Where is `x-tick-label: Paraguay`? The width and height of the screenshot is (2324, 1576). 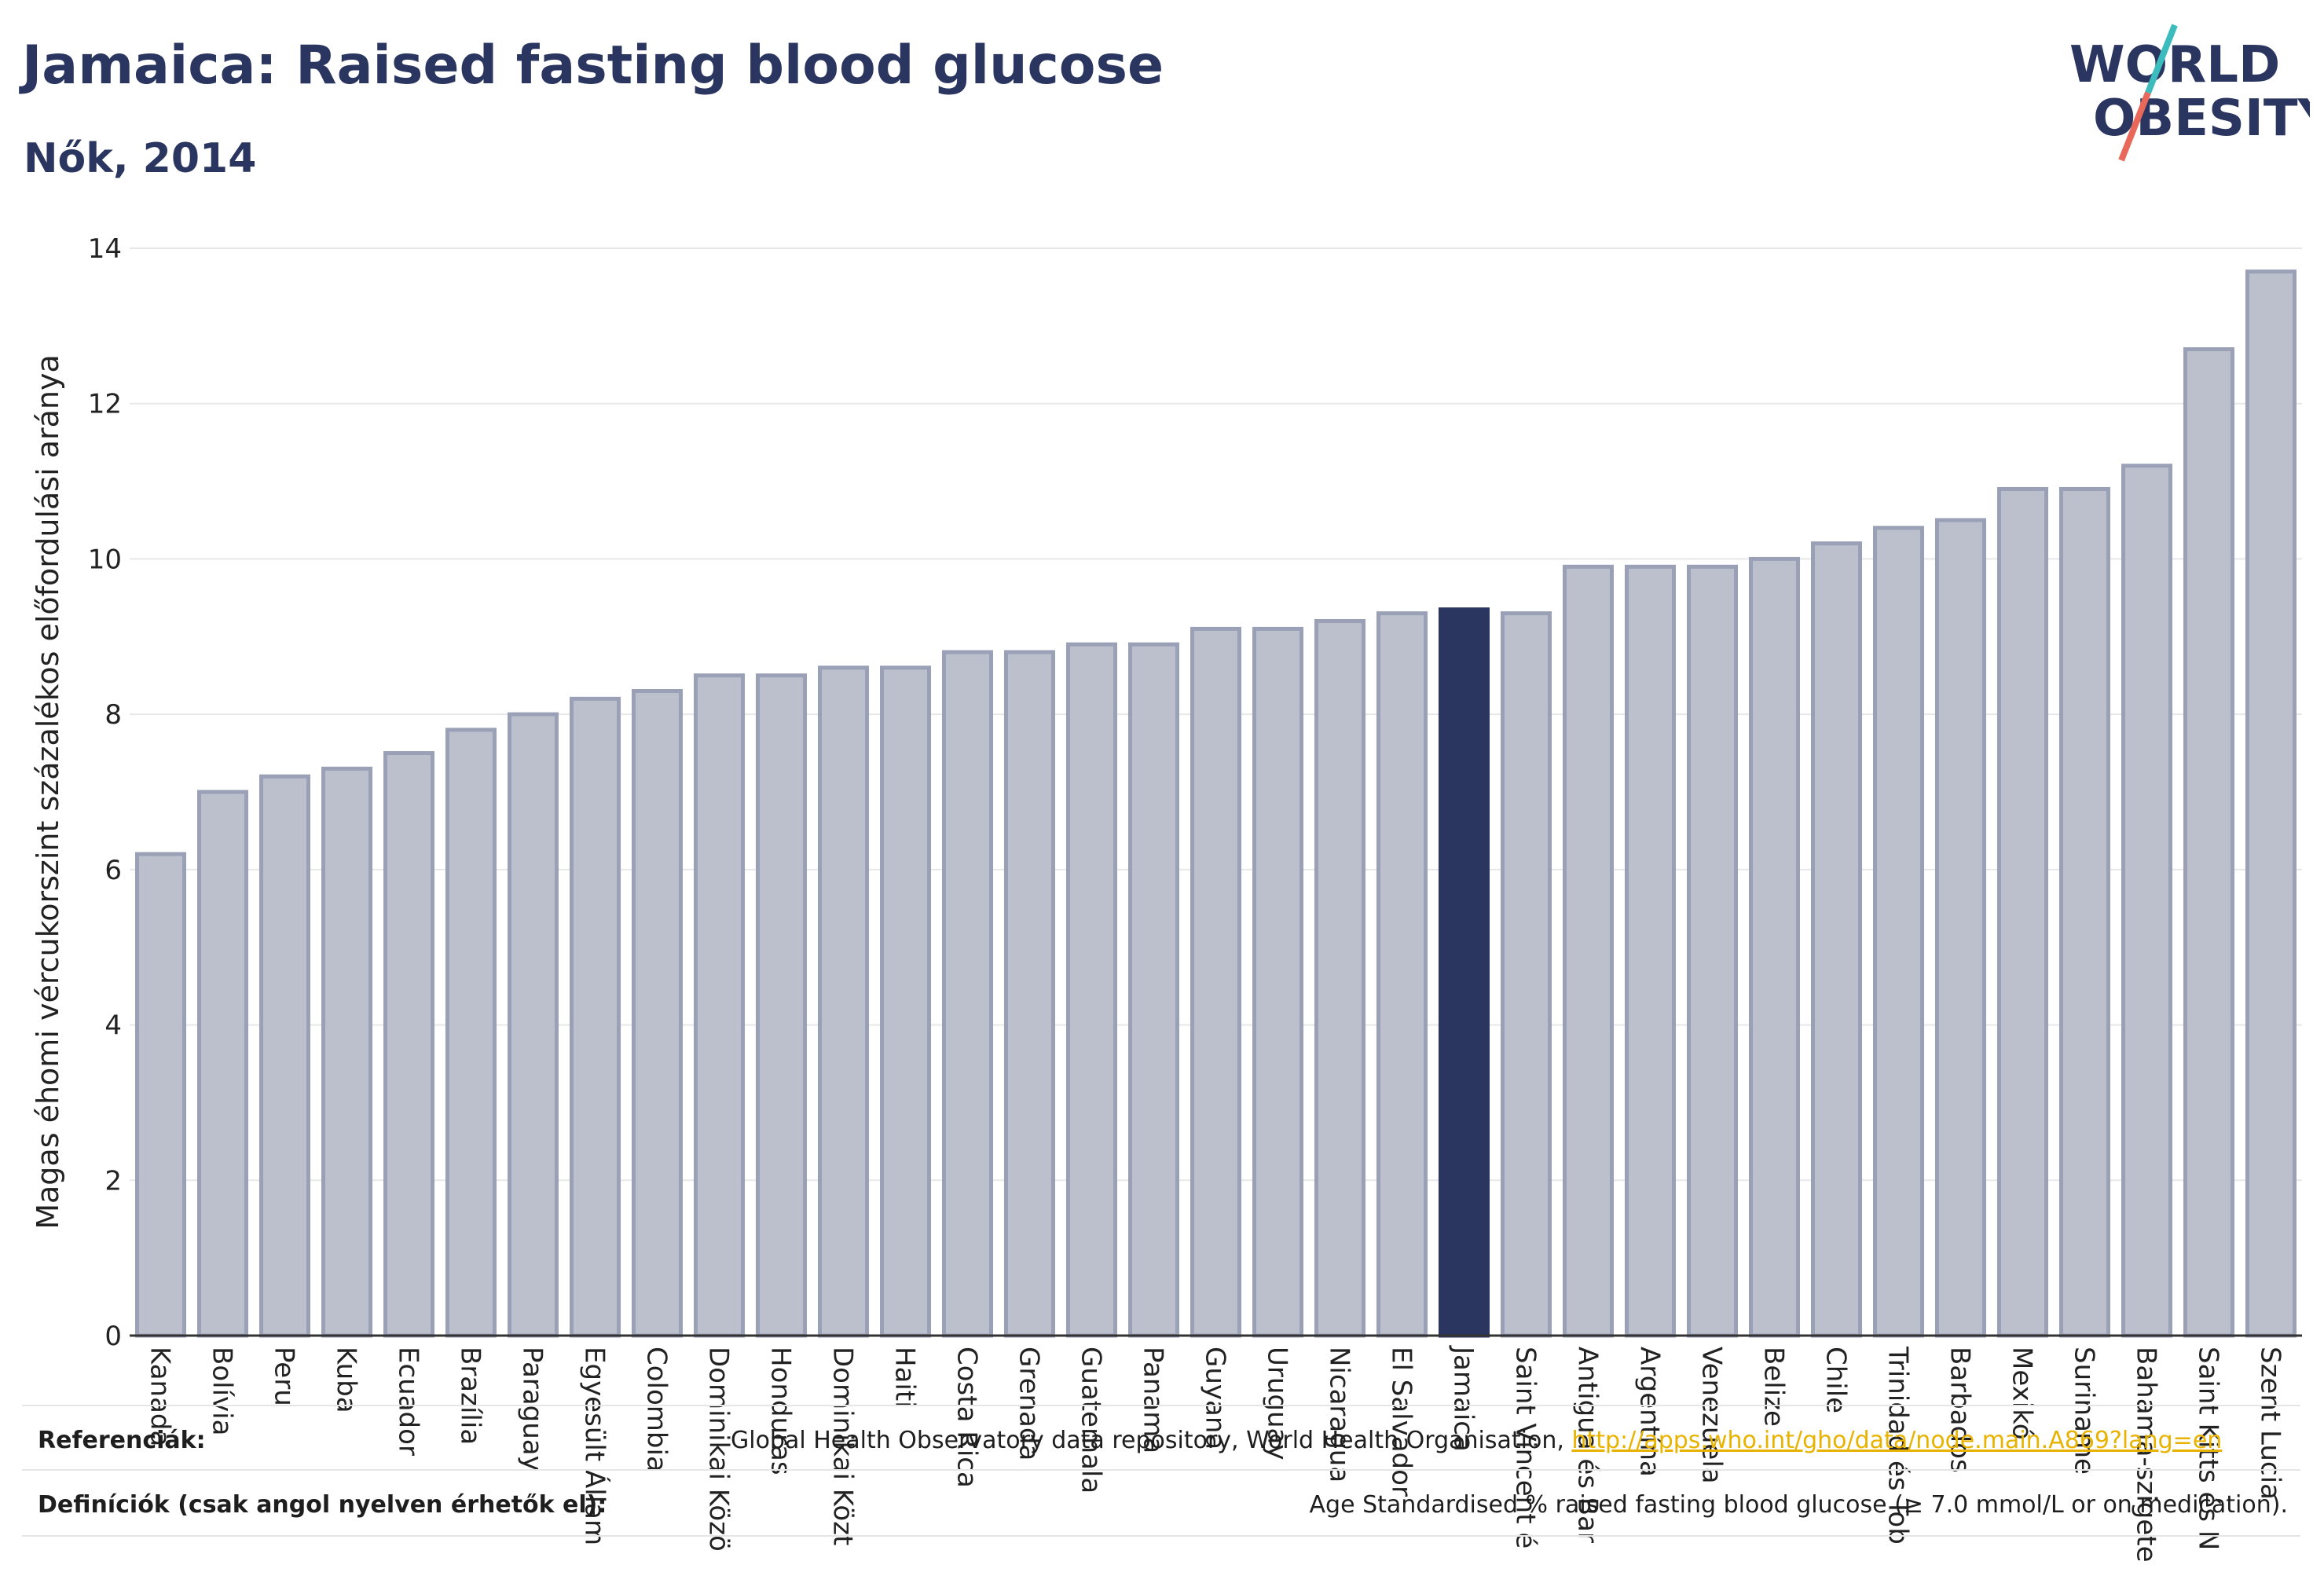 x-tick-label: Paraguay is located at coordinates (532, 1409).